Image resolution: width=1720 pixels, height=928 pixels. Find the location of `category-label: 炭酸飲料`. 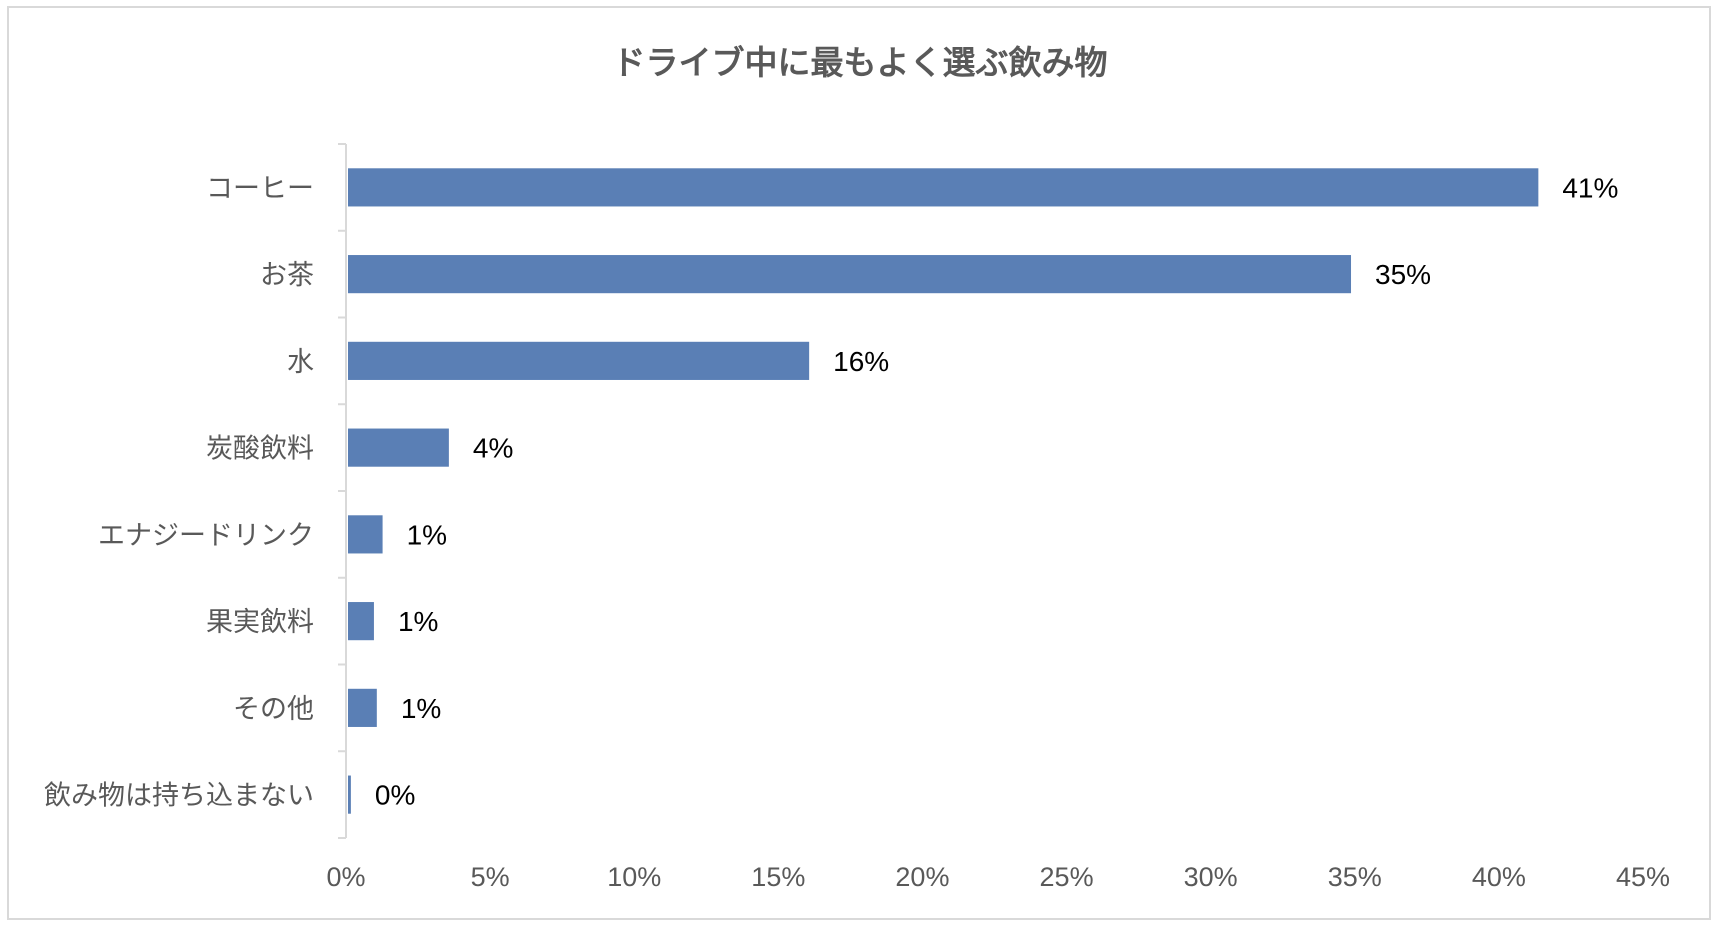

category-label: 炭酸飲料 is located at coordinates (260, 449).